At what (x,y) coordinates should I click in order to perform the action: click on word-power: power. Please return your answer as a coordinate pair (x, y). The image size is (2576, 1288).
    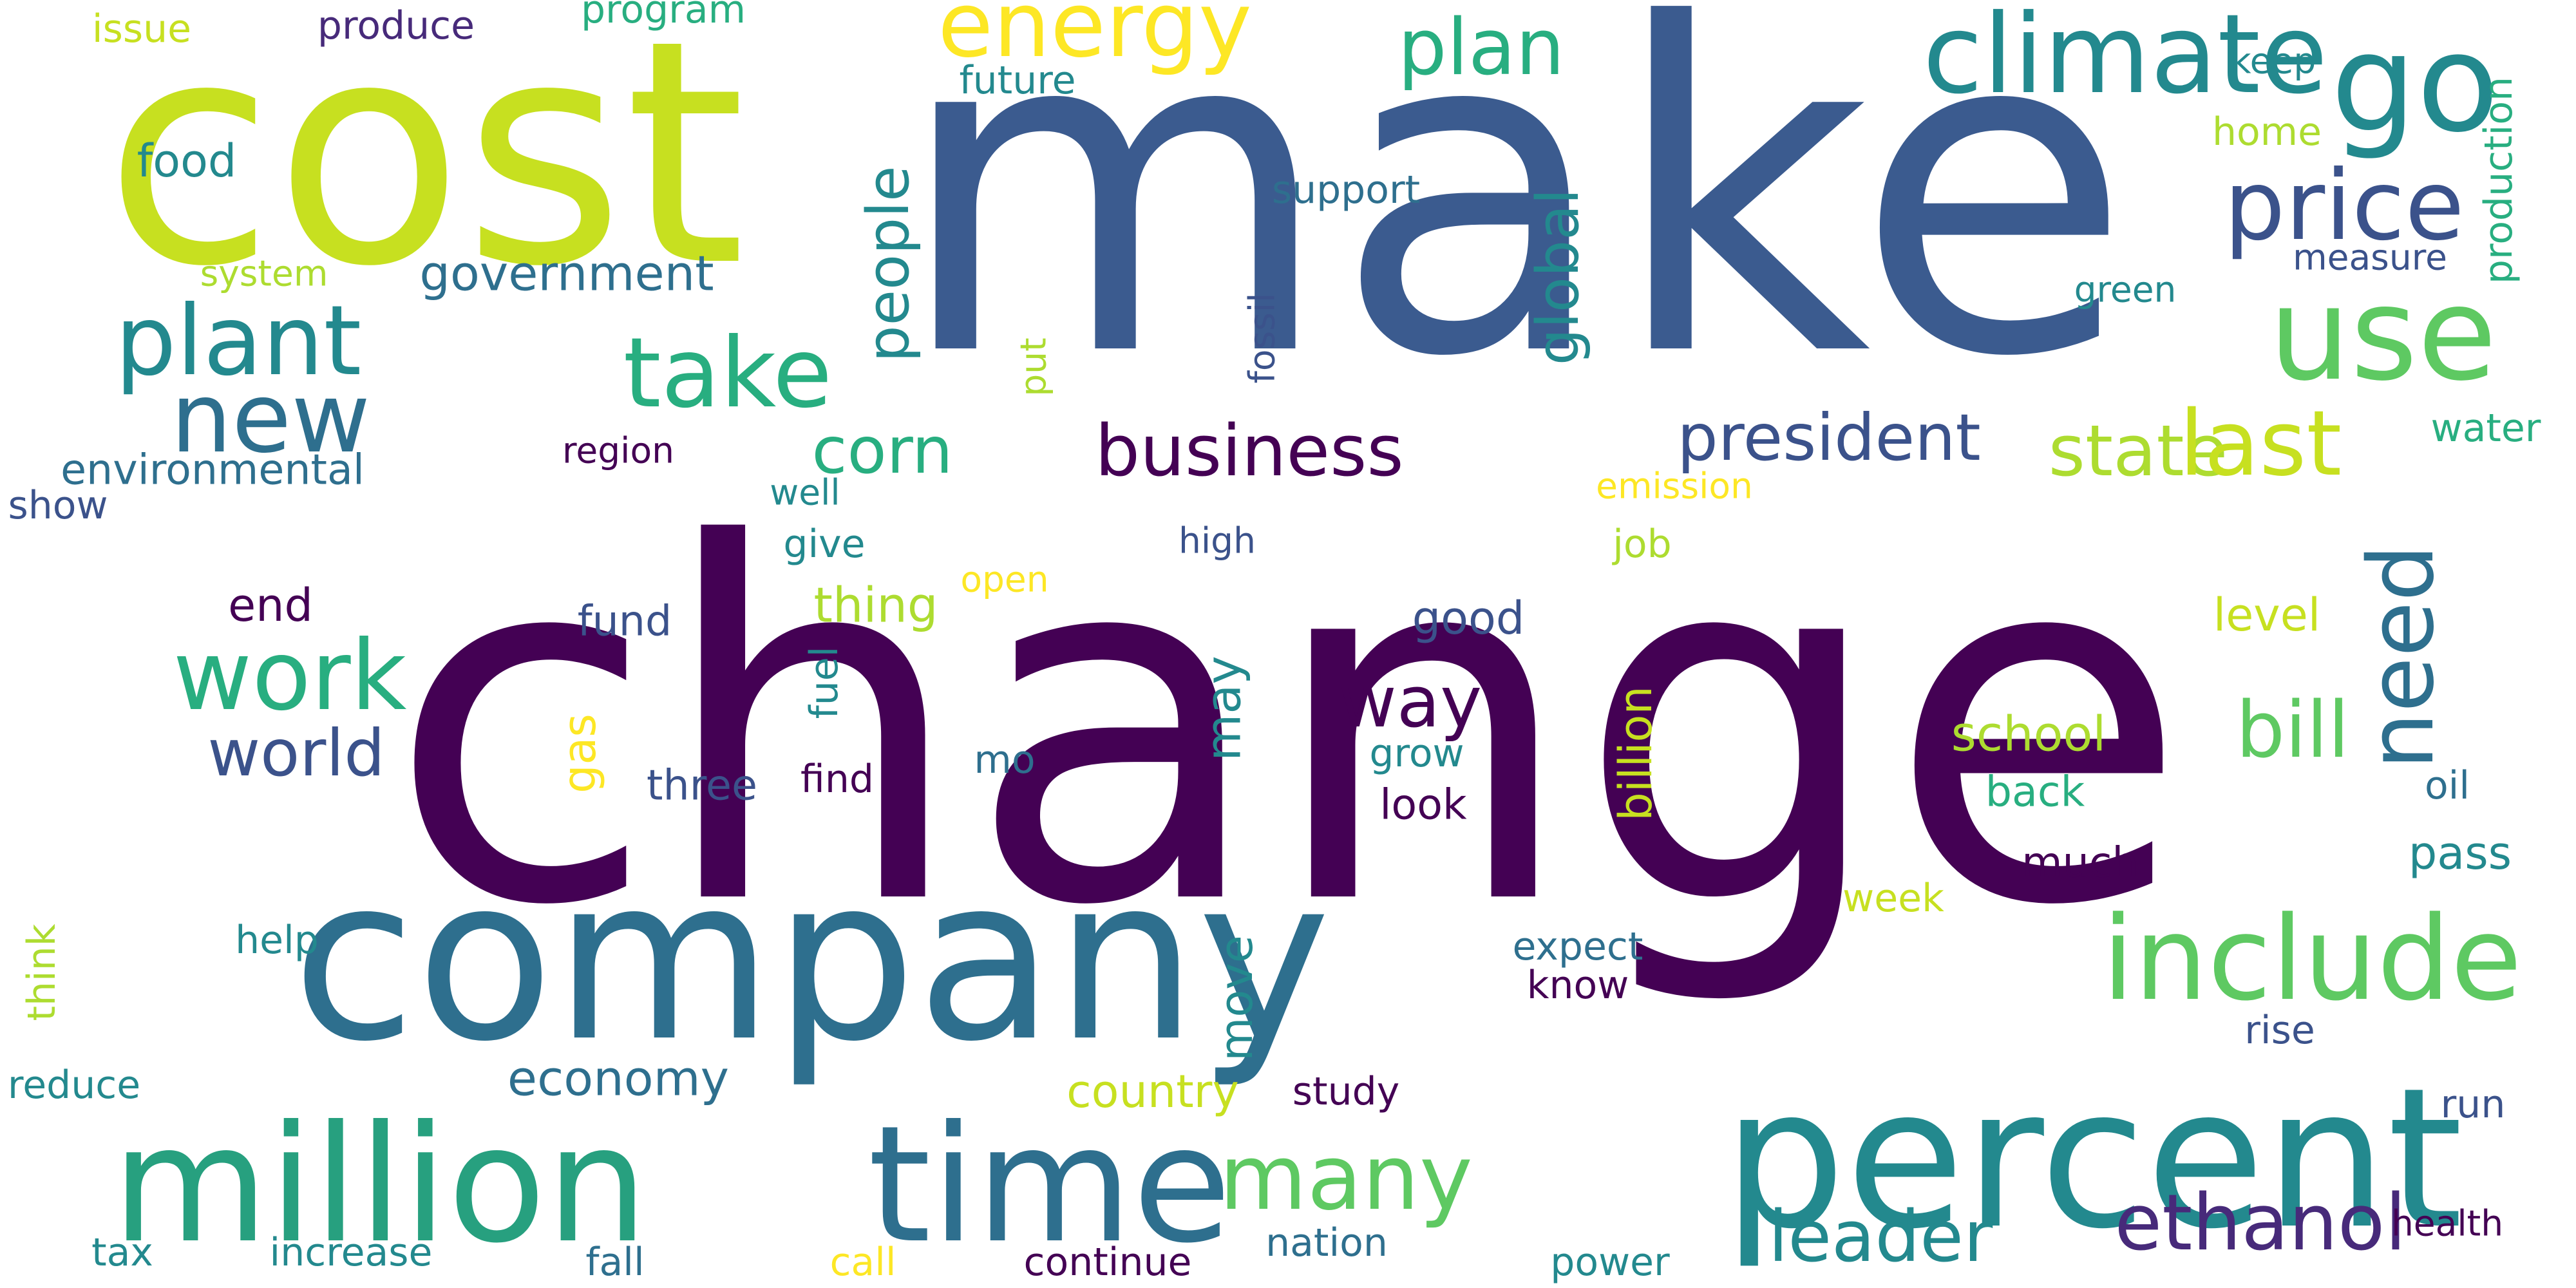
    Looking at the image, I should click on (1610, 1262).